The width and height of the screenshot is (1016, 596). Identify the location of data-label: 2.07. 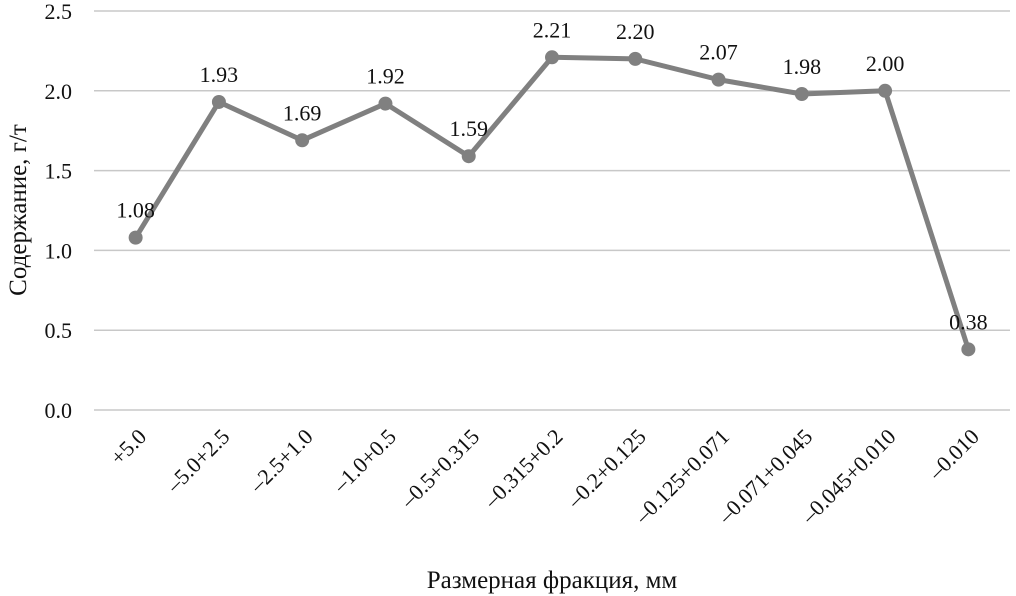
(718, 52).